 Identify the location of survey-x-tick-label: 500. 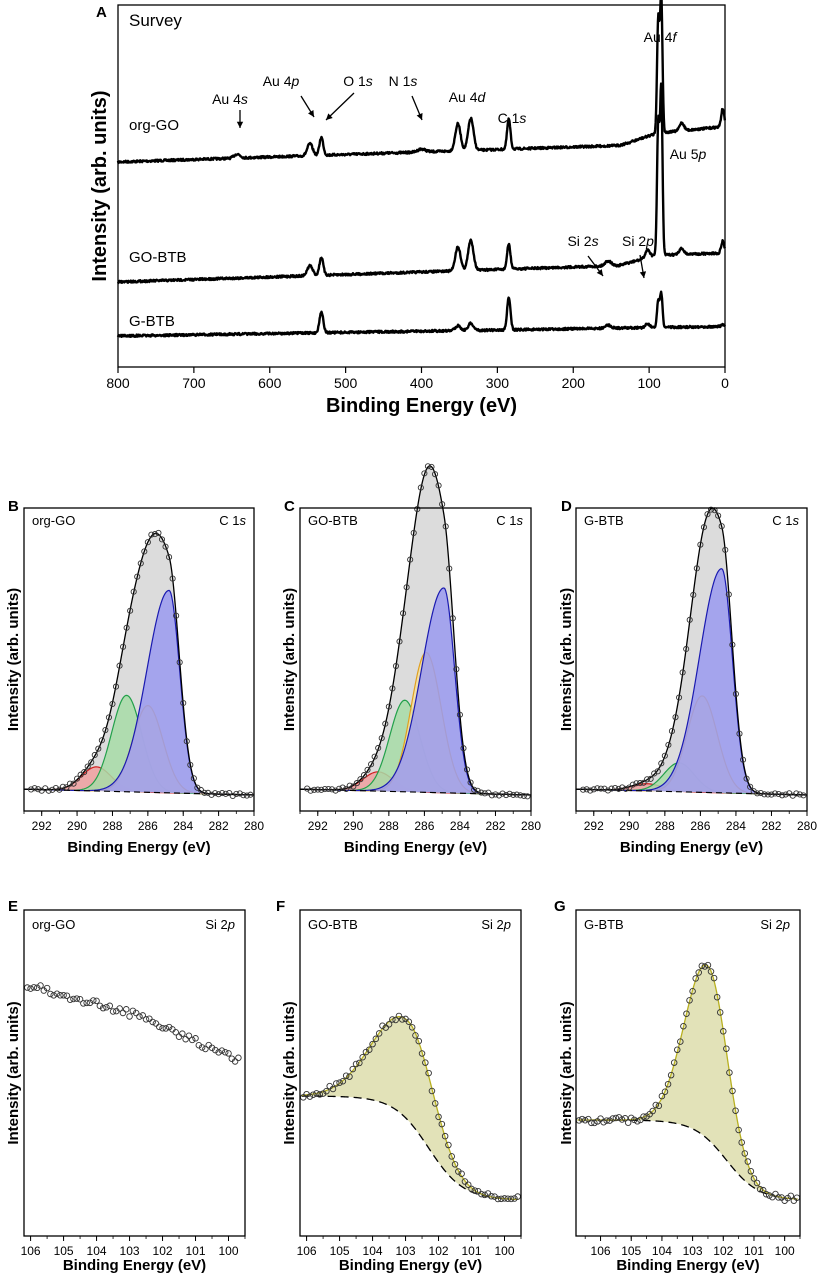
(346, 383).